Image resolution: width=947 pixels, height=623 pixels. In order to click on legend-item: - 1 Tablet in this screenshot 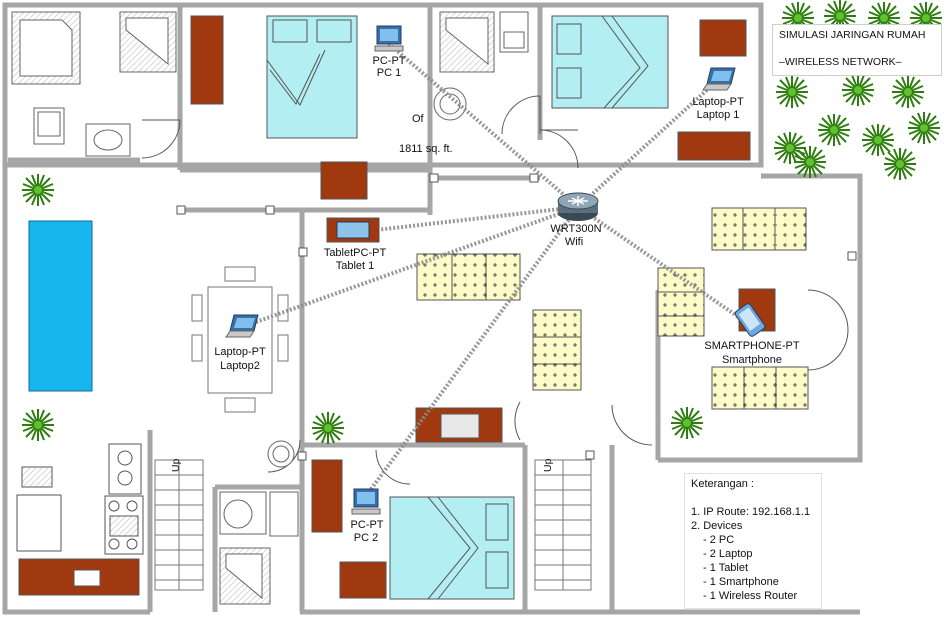, I will do `click(726, 568)`.